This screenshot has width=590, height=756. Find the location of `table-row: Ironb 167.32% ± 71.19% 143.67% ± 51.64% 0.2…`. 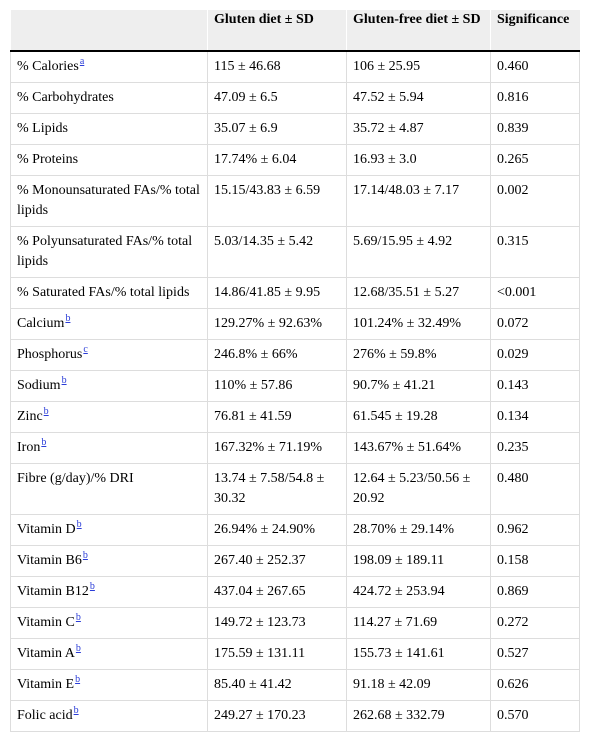

table-row: Ironb 167.32% ± 71.19% 143.67% ± 51.64% 0.2… is located at coordinates (295, 448).